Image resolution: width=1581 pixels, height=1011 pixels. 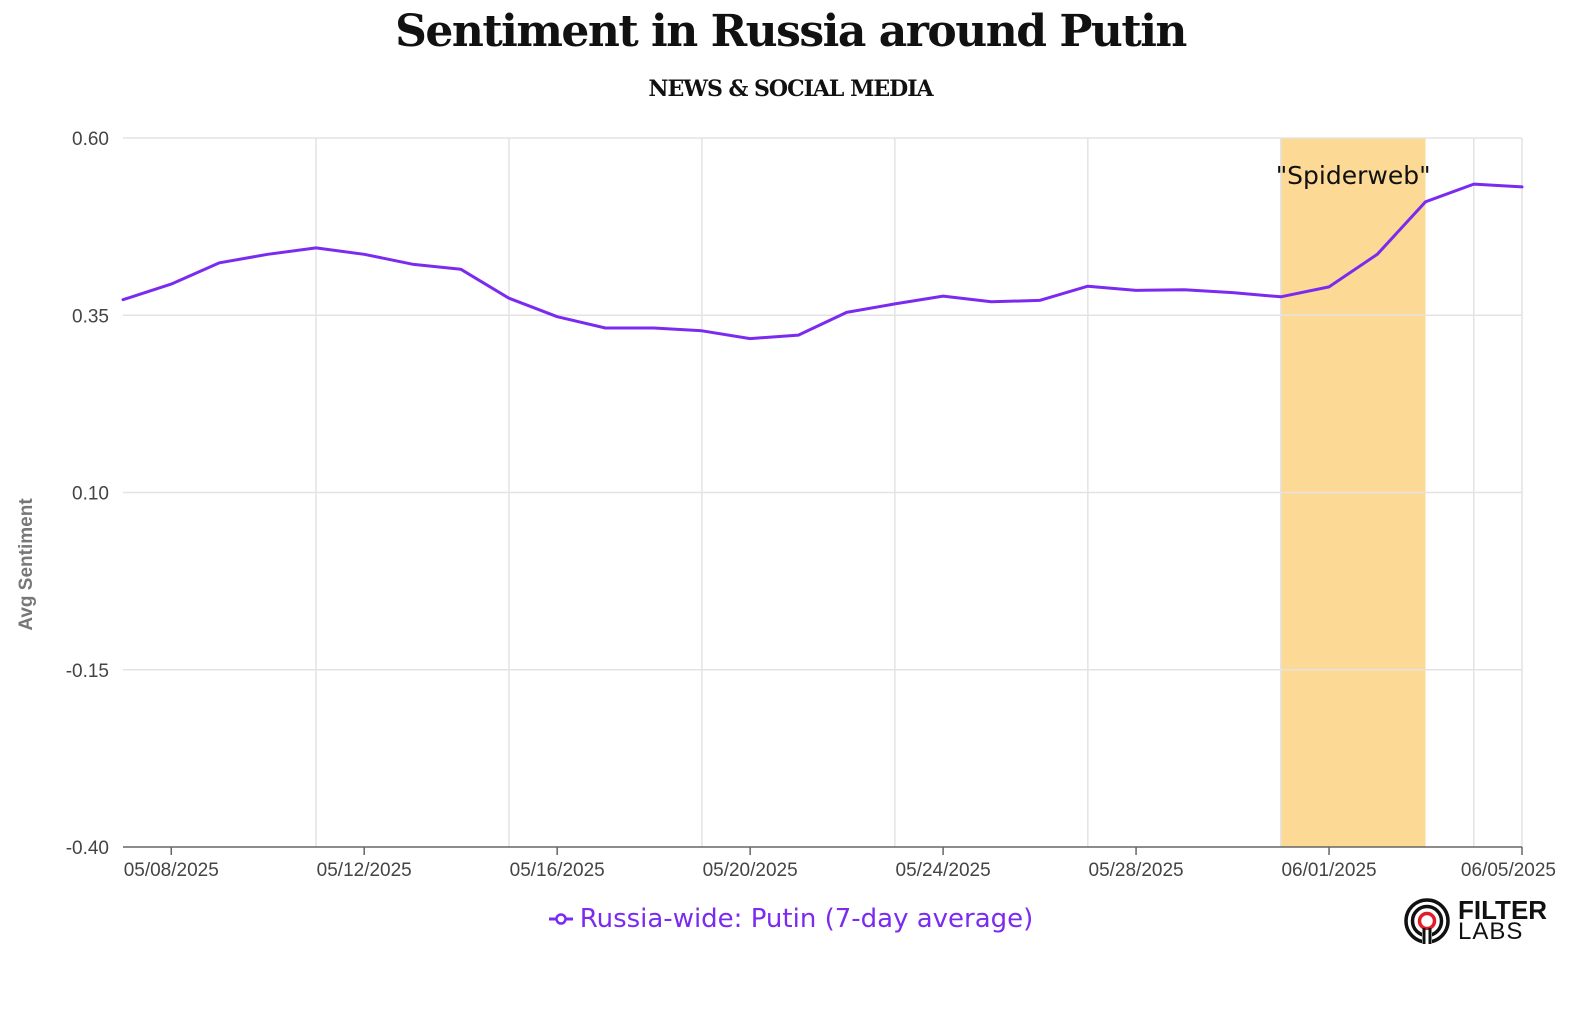 I want to click on y-tick-label: 0.60, so click(x=90, y=139).